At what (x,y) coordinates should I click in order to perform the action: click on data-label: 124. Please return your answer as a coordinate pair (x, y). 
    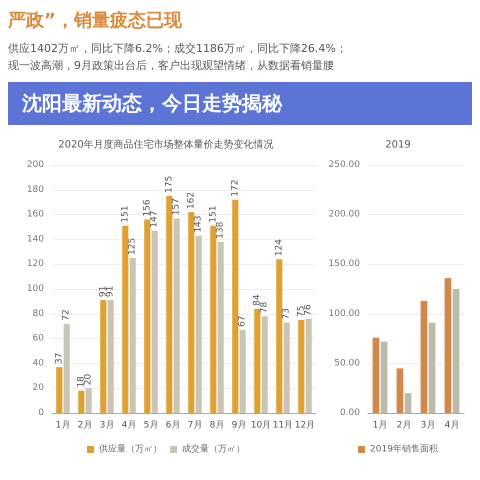
    Looking at the image, I should click on (279, 247).